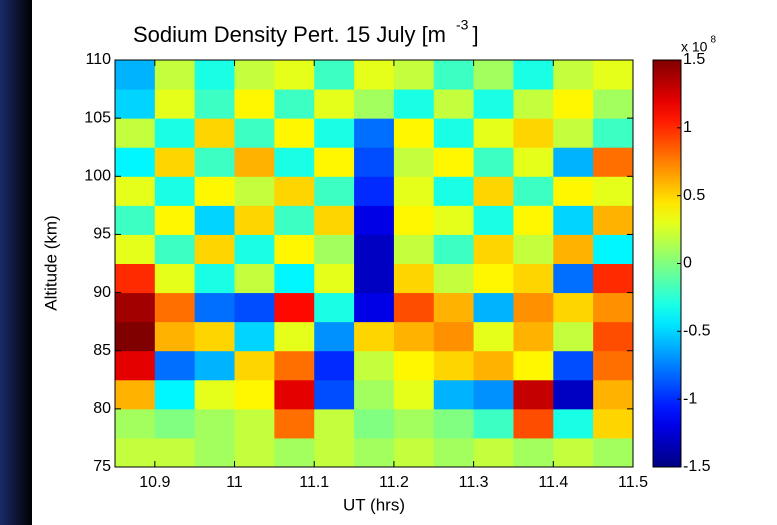 Image resolution: width=777 pixels, height=525 pixels. Describe the element at coordinates (475, 34) in the screenshot. I see `title-end: ]` at that location.